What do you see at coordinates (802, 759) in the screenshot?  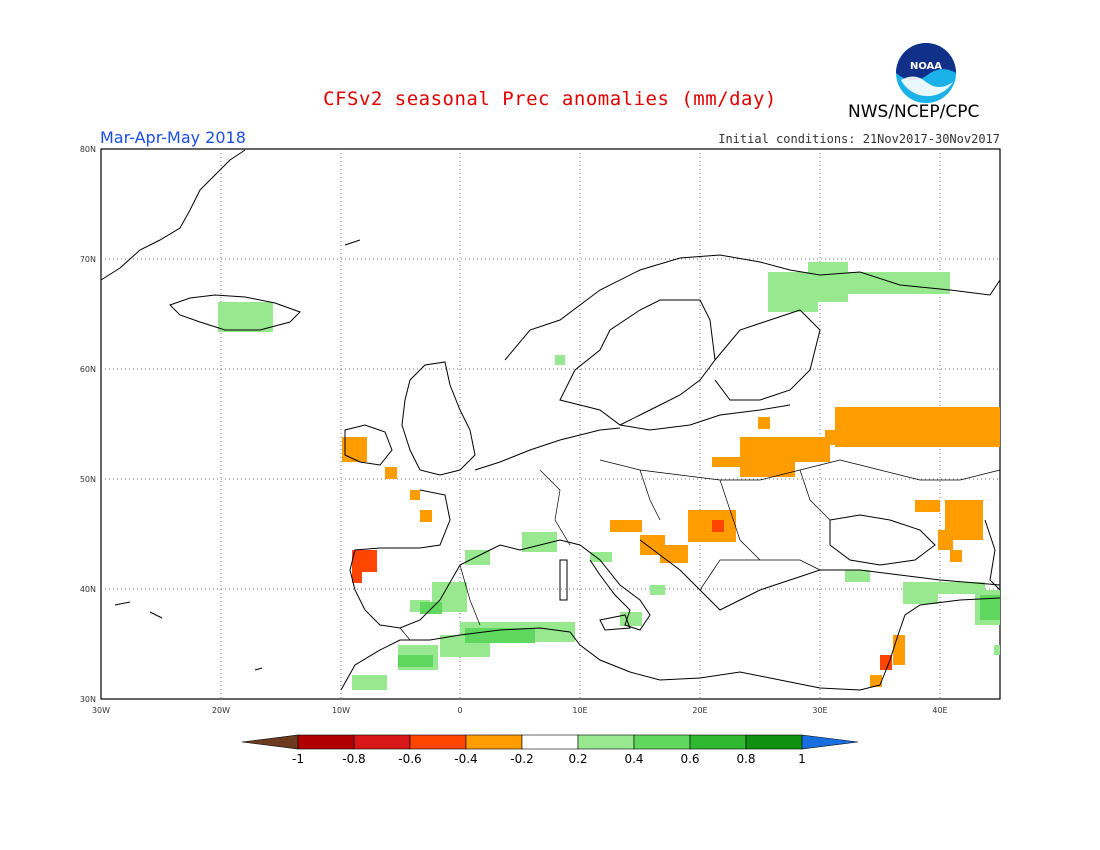 I see `colorbar-label: 1` at bounding box center [802, 759].